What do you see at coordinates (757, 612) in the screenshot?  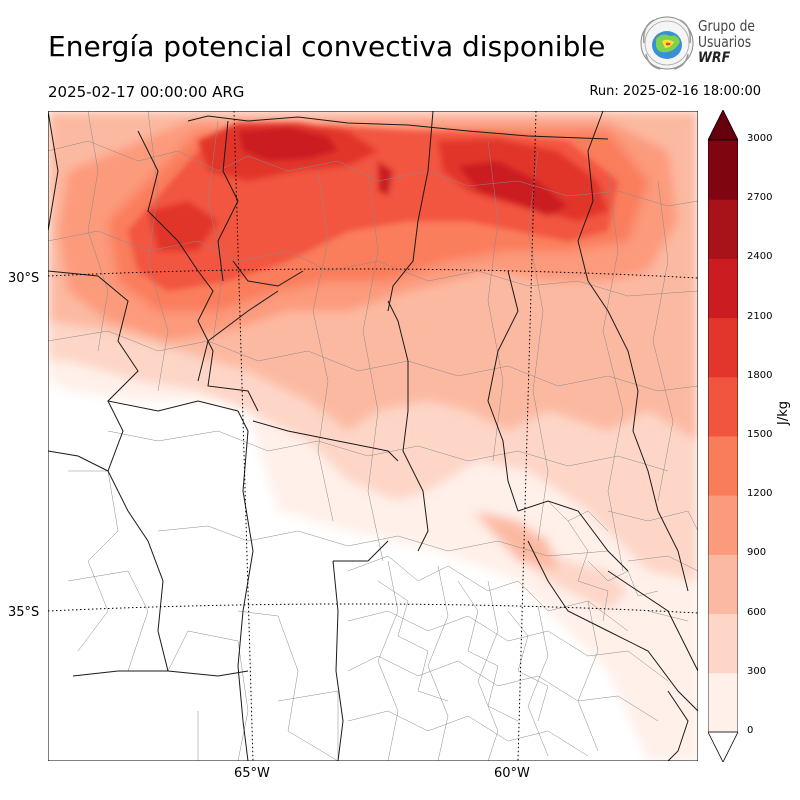 I see `colorbar-tick-label: 600` at bounding box center [757, 612].